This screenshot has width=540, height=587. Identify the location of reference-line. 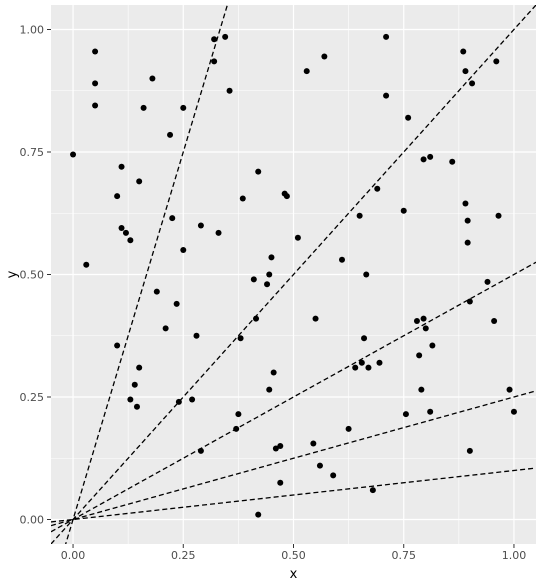
(293, 495).